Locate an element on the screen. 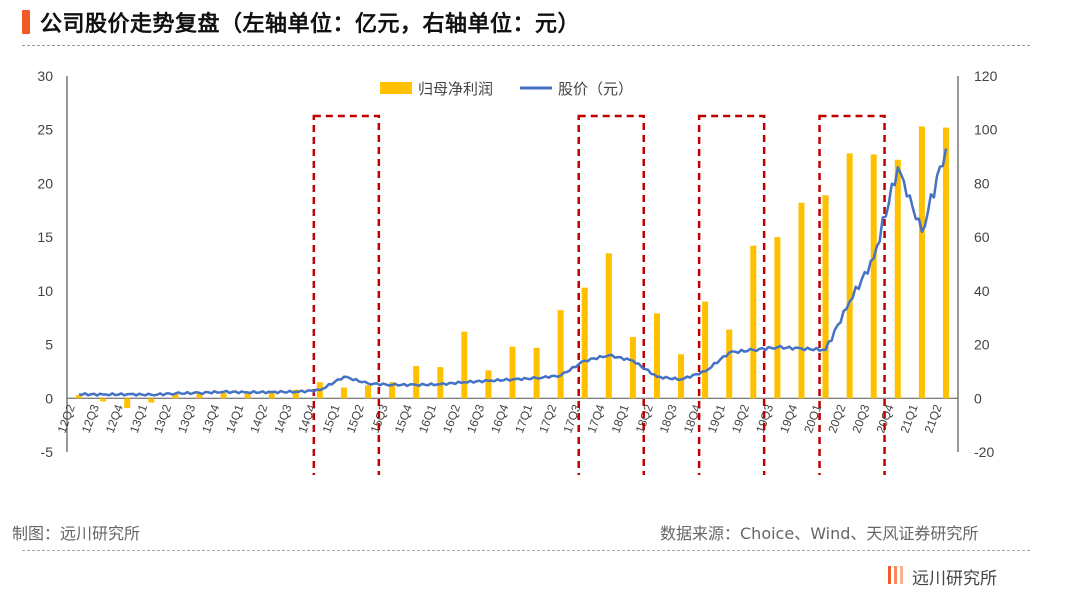  x-tick-label: 19Q4 is located at coordinates (788, 418).